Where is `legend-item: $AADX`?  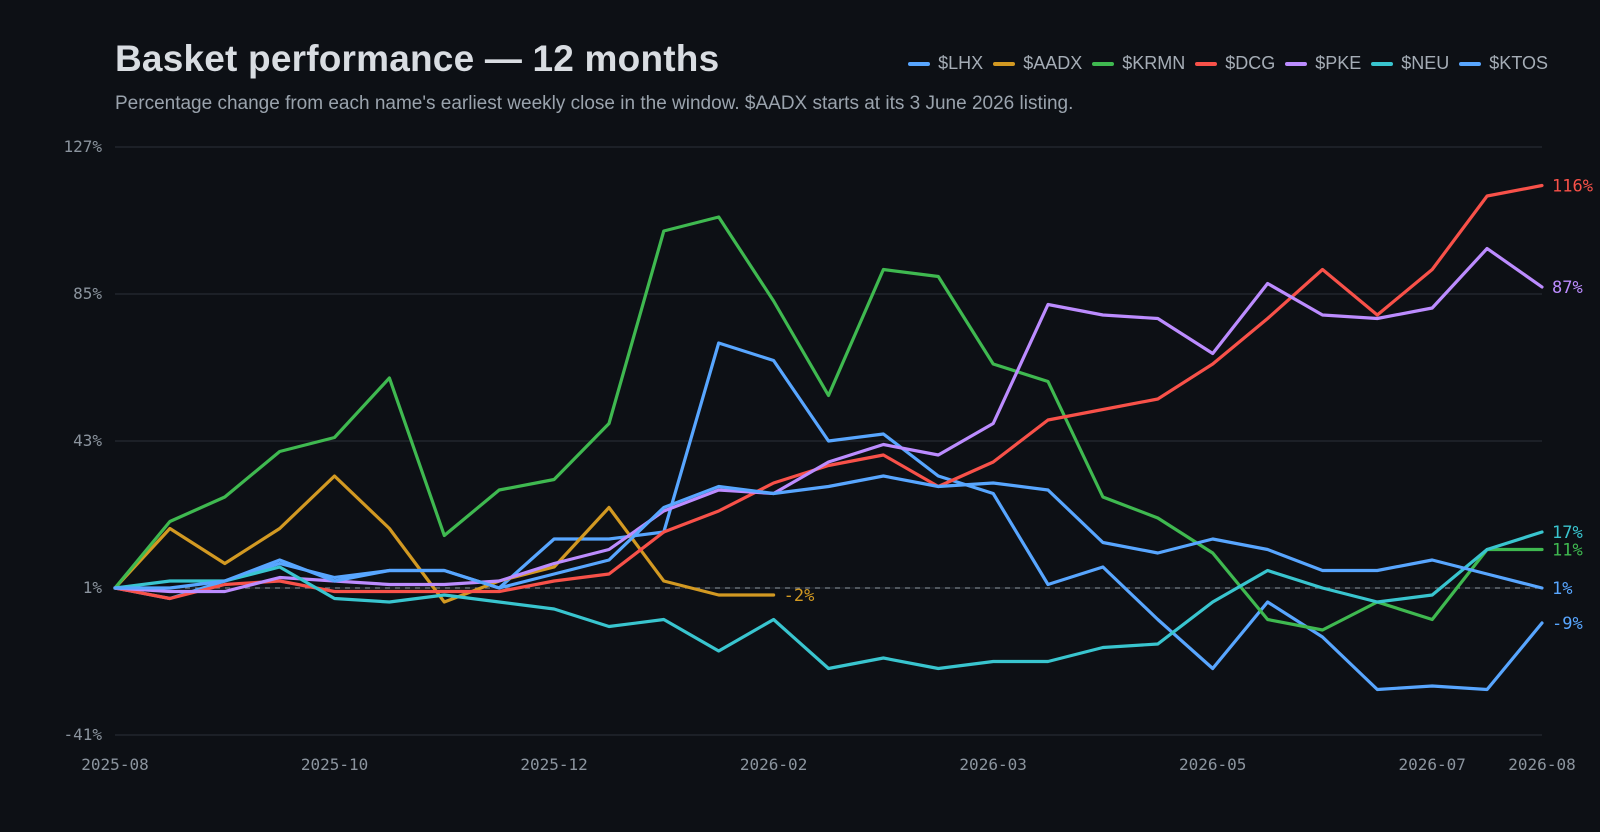 legend-item: $AADX is located at coordinates (1037, 63).